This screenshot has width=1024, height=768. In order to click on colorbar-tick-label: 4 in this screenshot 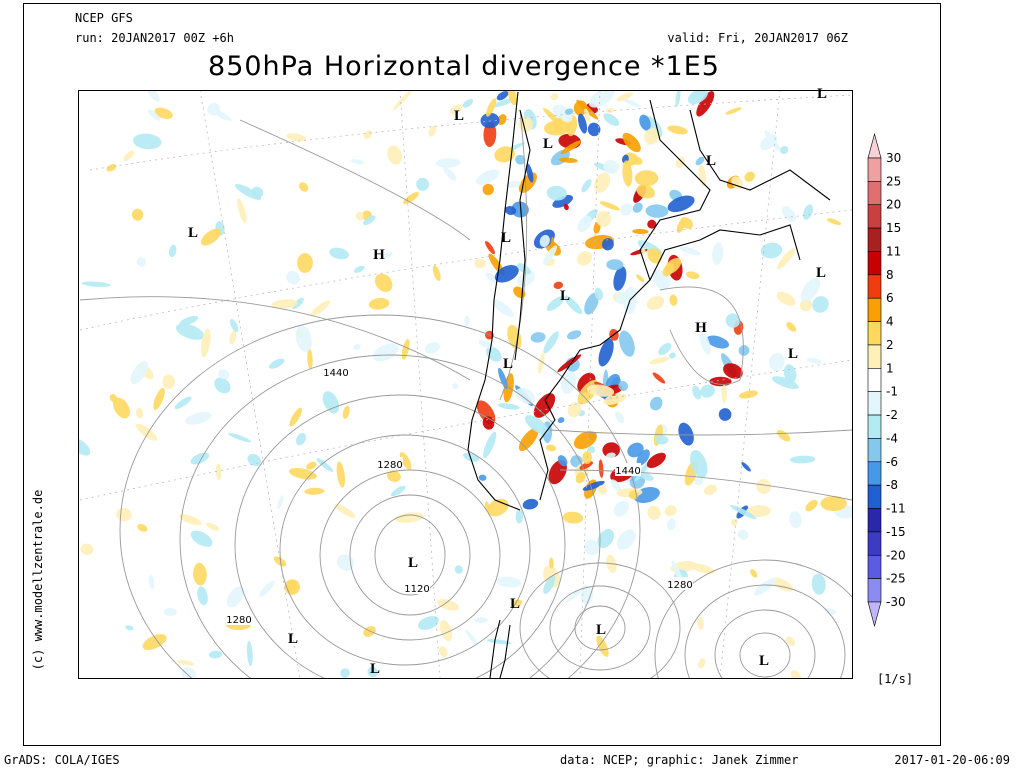, I will do `click(890, 322)`.